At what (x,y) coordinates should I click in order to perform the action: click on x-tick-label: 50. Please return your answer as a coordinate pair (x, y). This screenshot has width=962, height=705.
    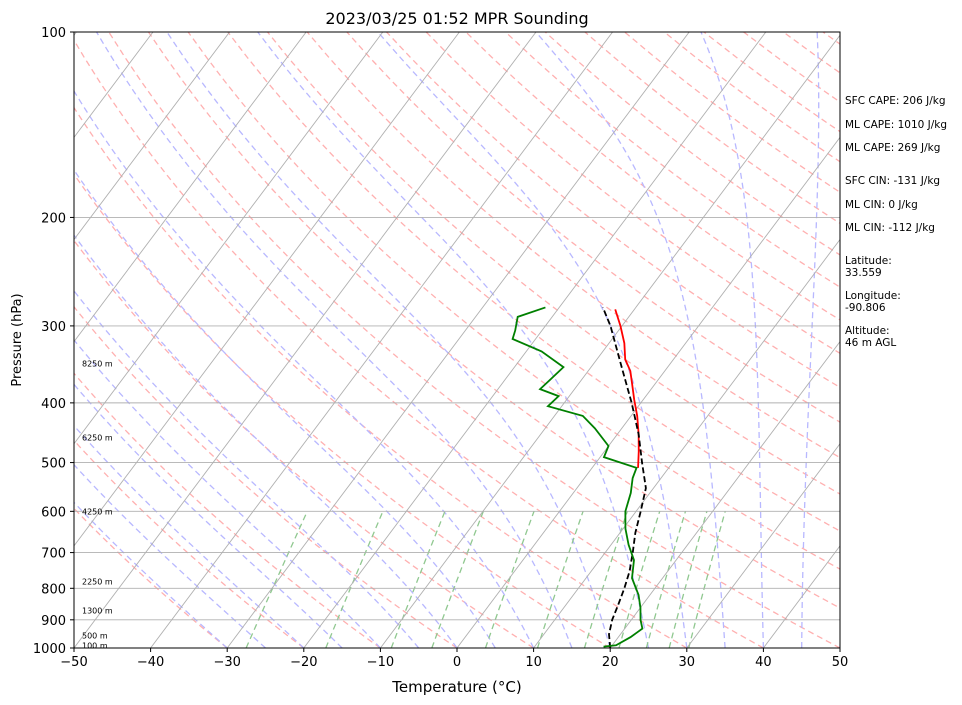
    Looking at the image, I should click on (840, 662).